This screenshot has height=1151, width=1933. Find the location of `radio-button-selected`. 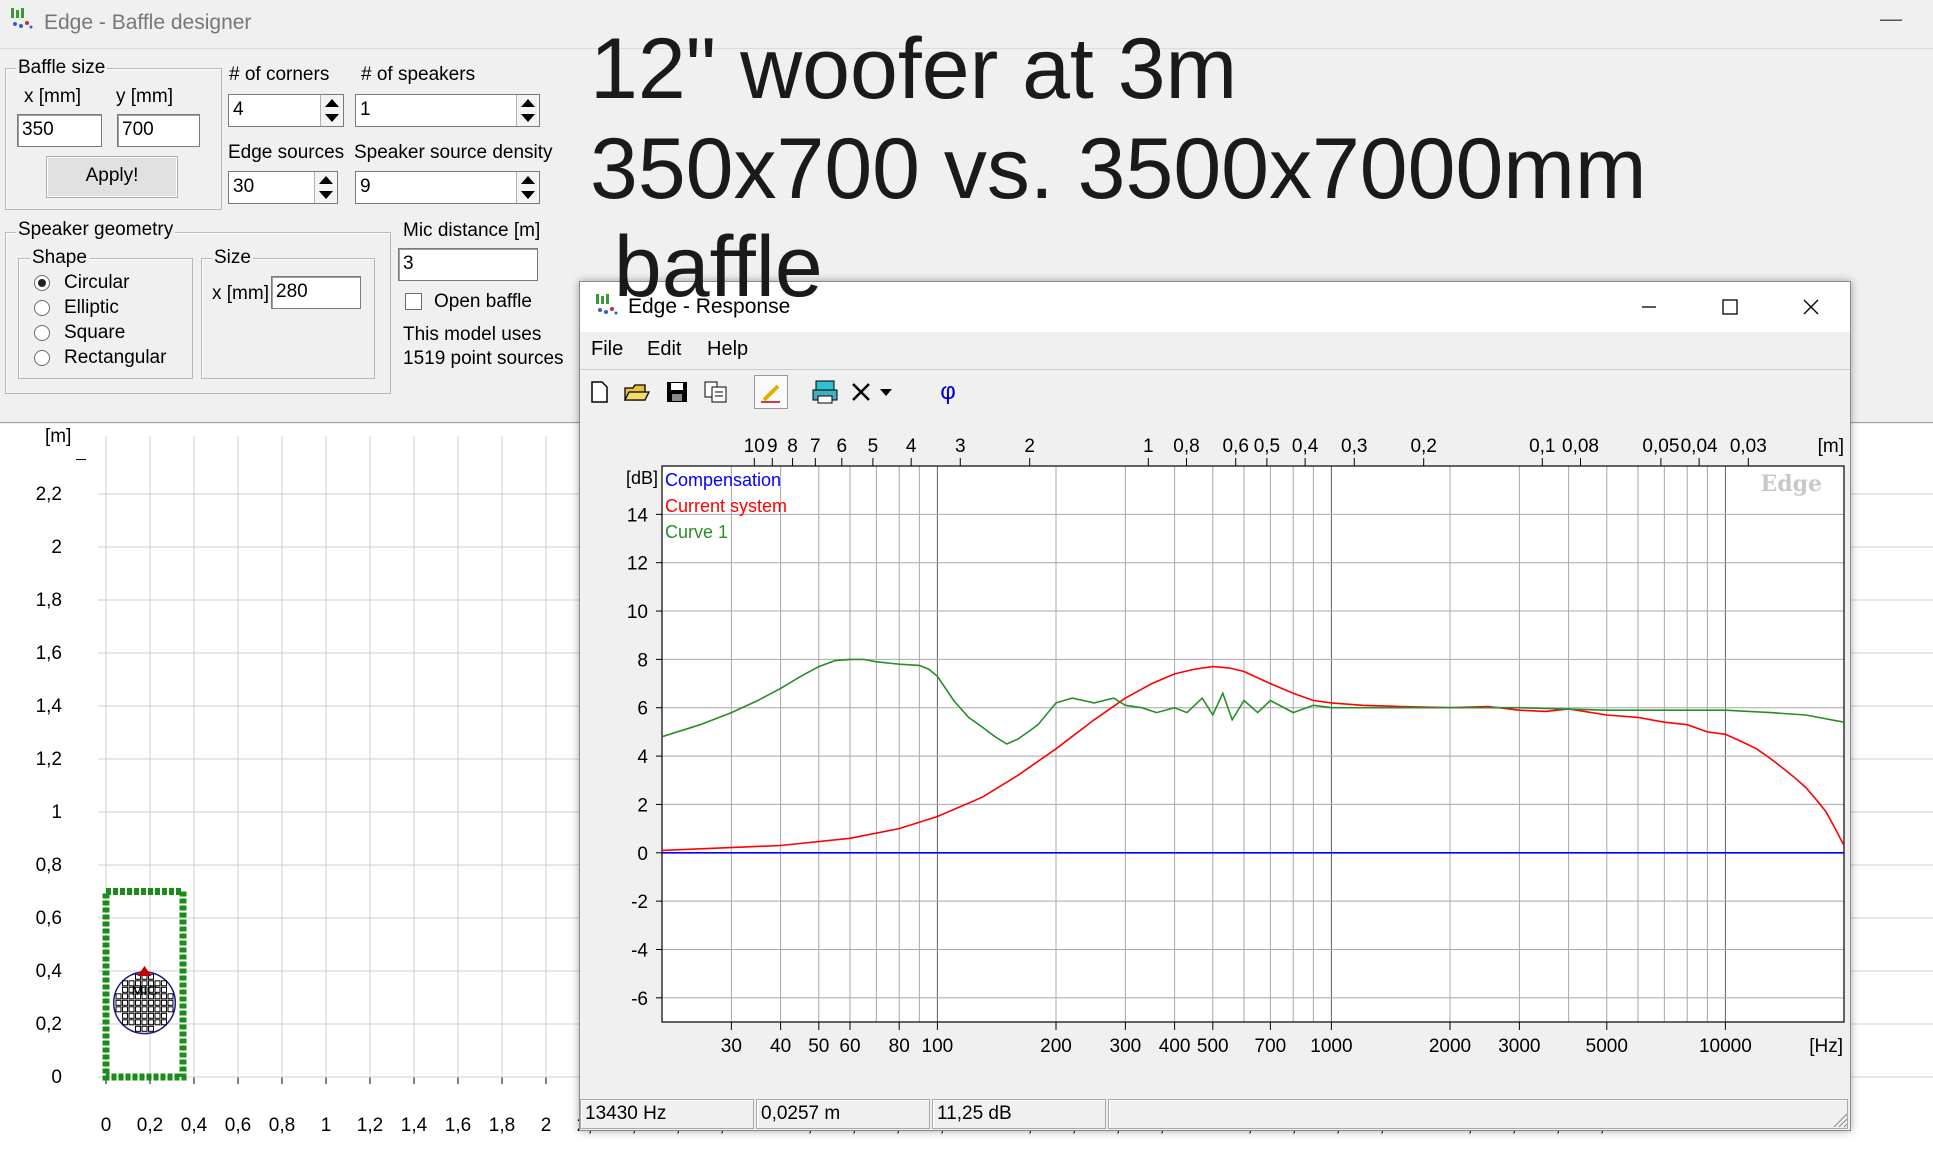

radio-button-selected is located at coordinates (42, 283).